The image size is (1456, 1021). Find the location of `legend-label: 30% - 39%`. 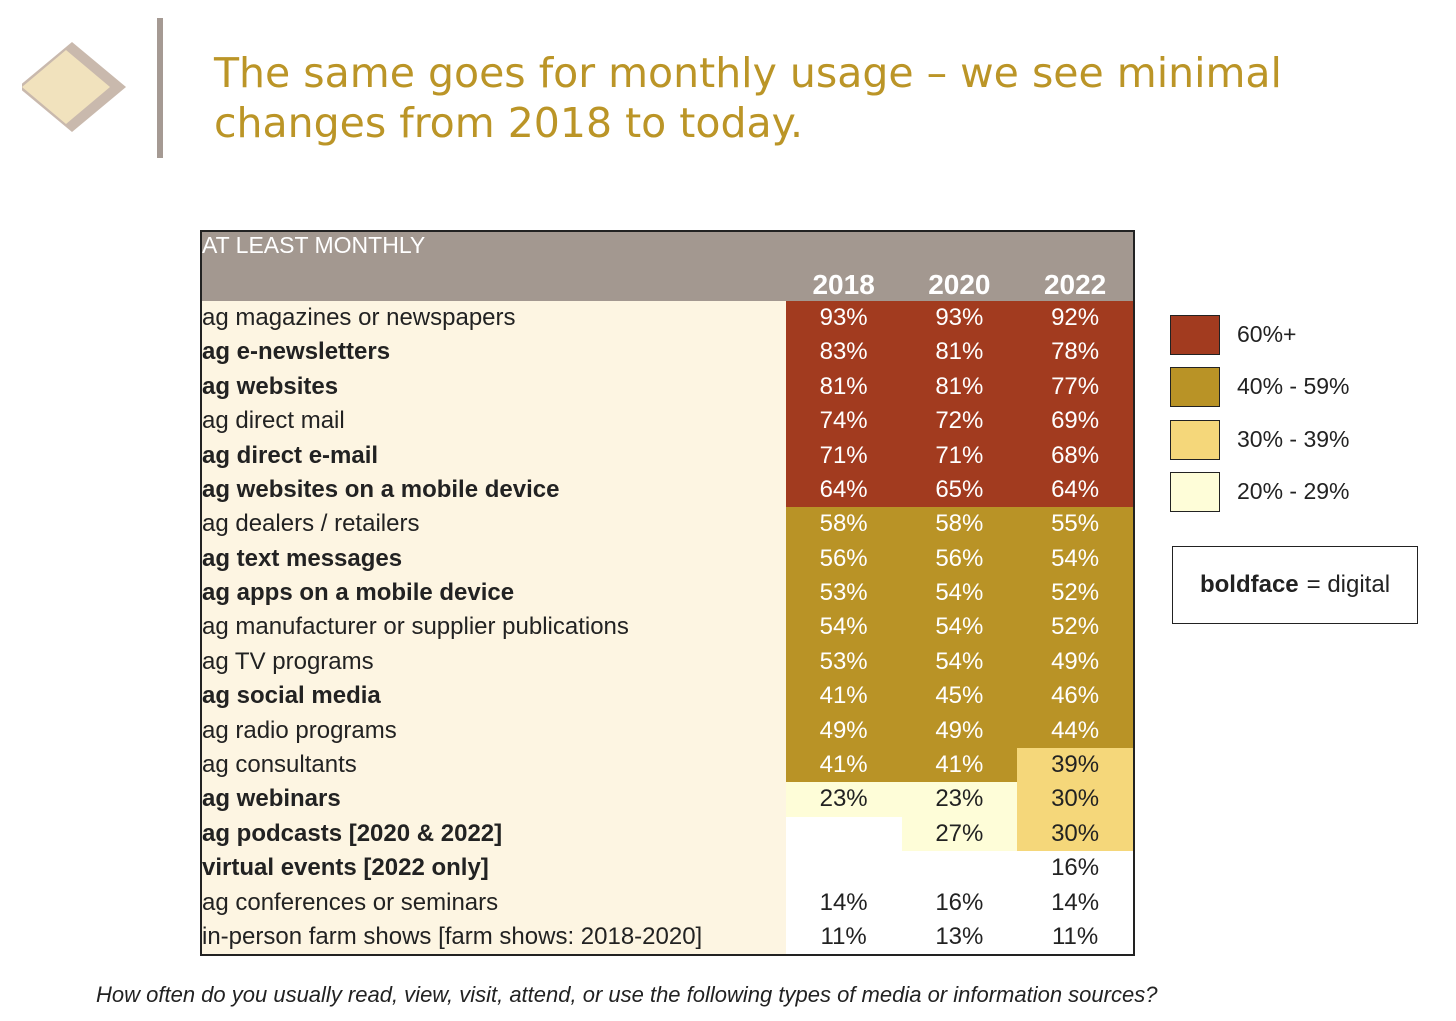

legend-label: 30% - 39% is located at coordinates (1293, 439).